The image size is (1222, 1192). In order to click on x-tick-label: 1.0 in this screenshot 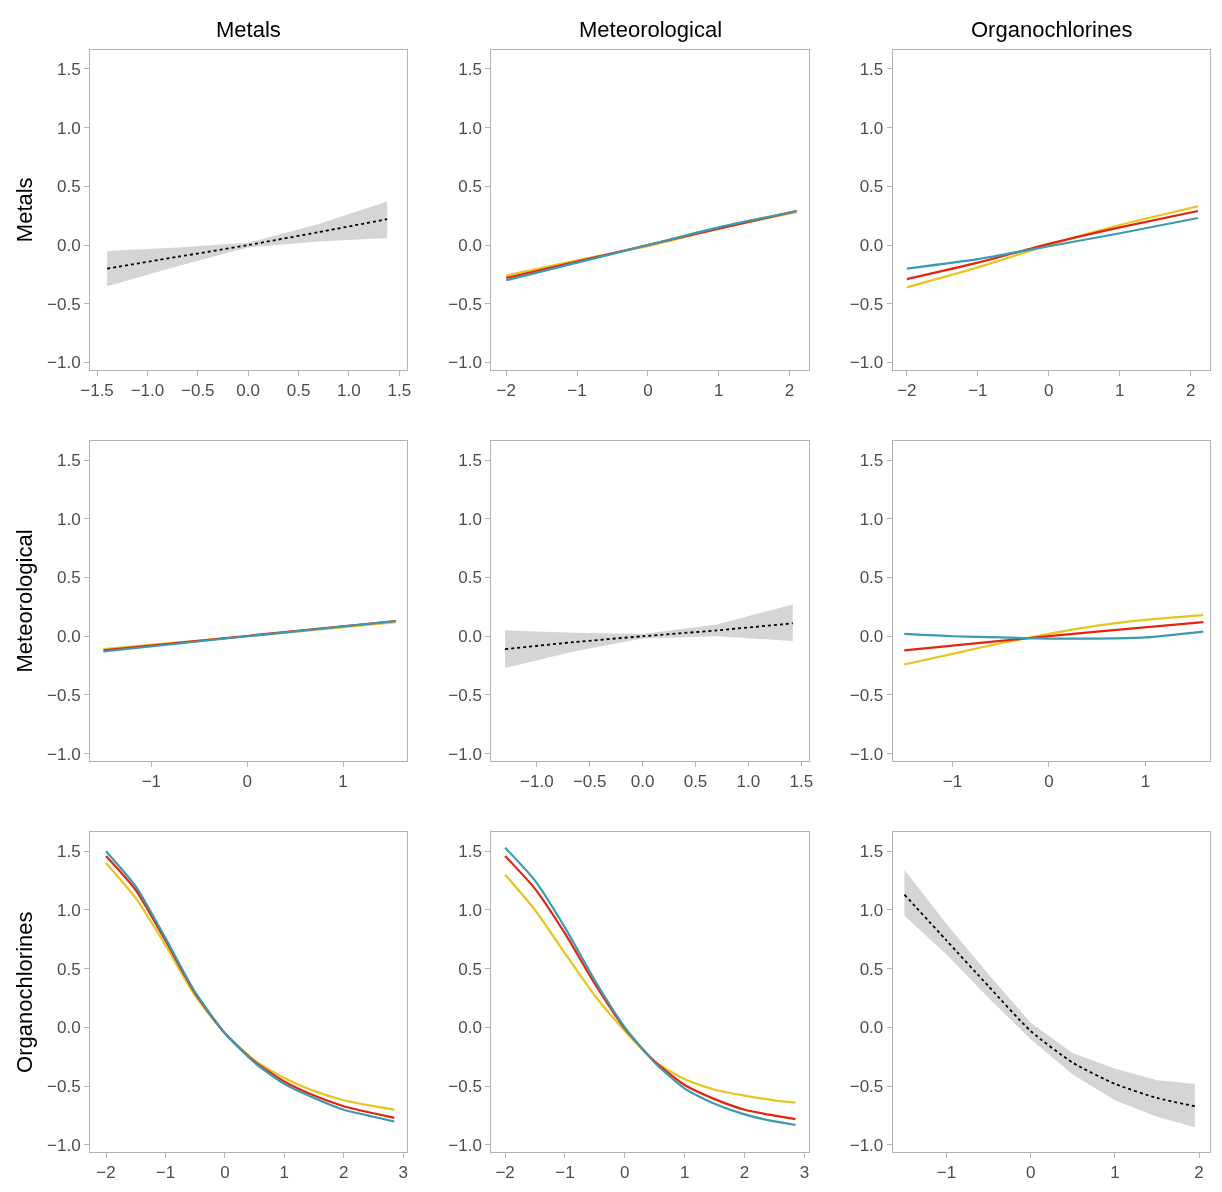, I will do `click(748, 782)`.